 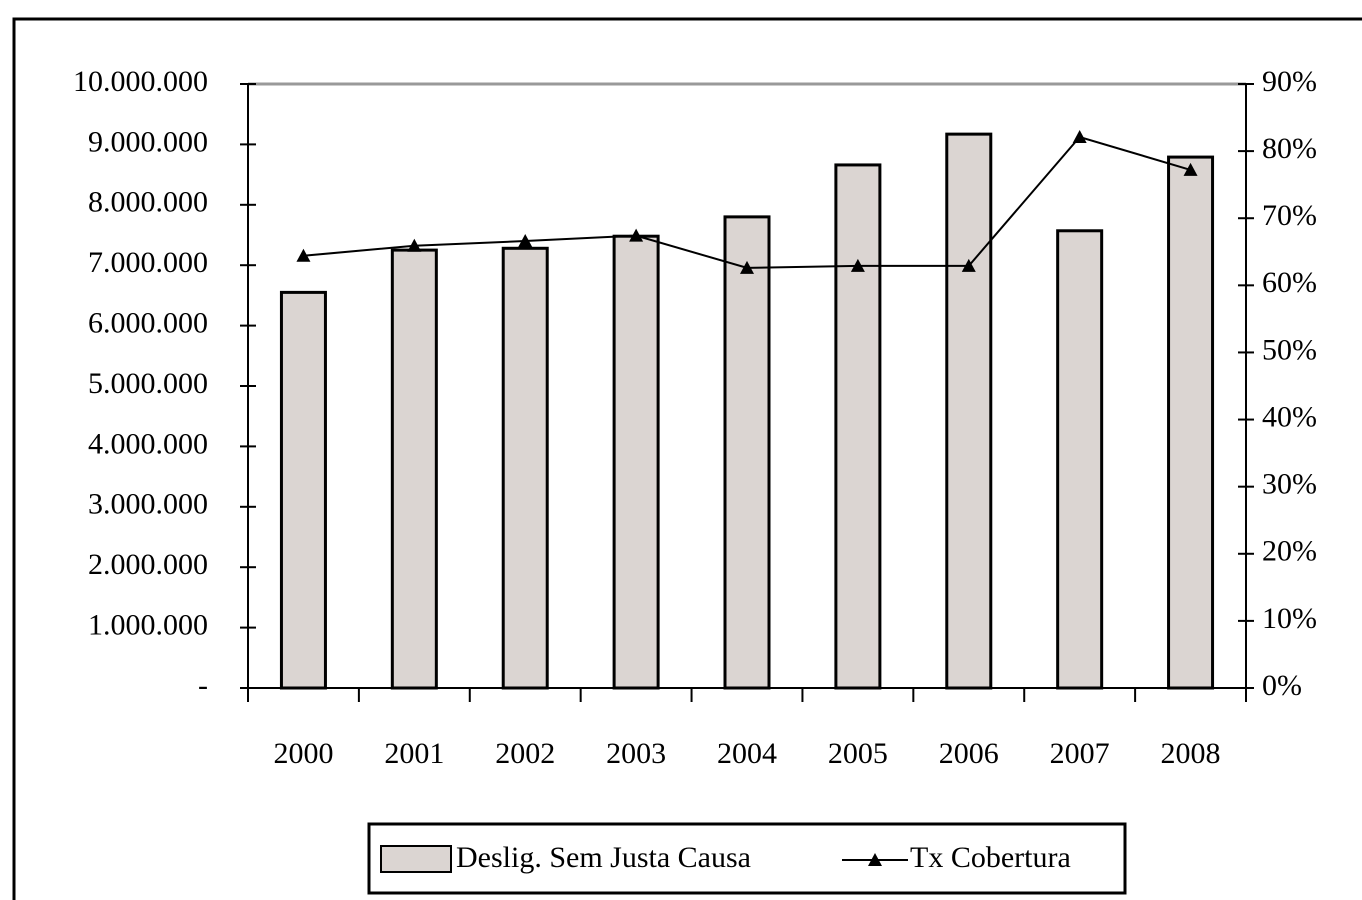 I want to click on y-tick-label: 7.000.000, so click(x=148, y=262).